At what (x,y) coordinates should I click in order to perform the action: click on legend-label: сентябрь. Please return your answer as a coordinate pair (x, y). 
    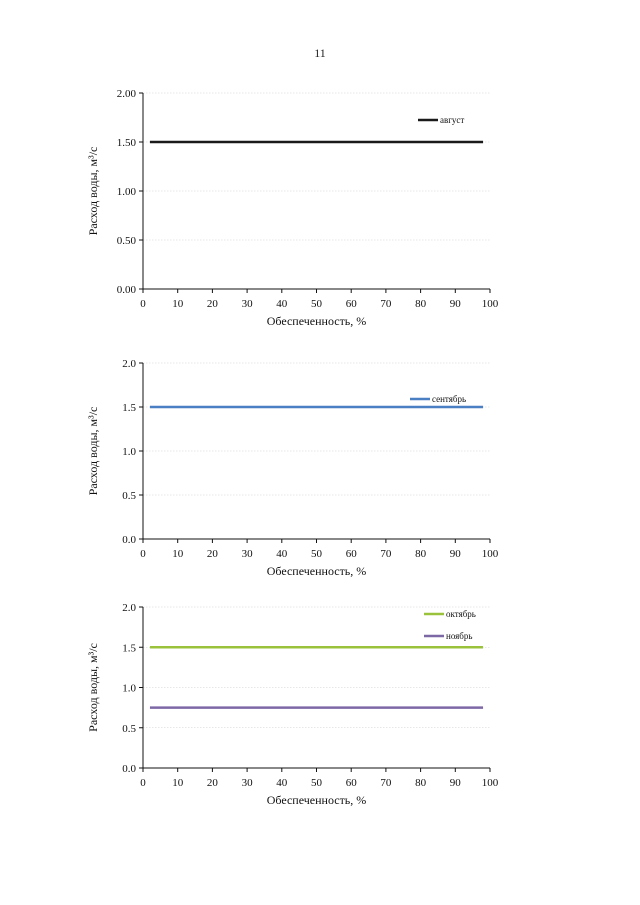
    Looking at the image, I should click on (449, 399).